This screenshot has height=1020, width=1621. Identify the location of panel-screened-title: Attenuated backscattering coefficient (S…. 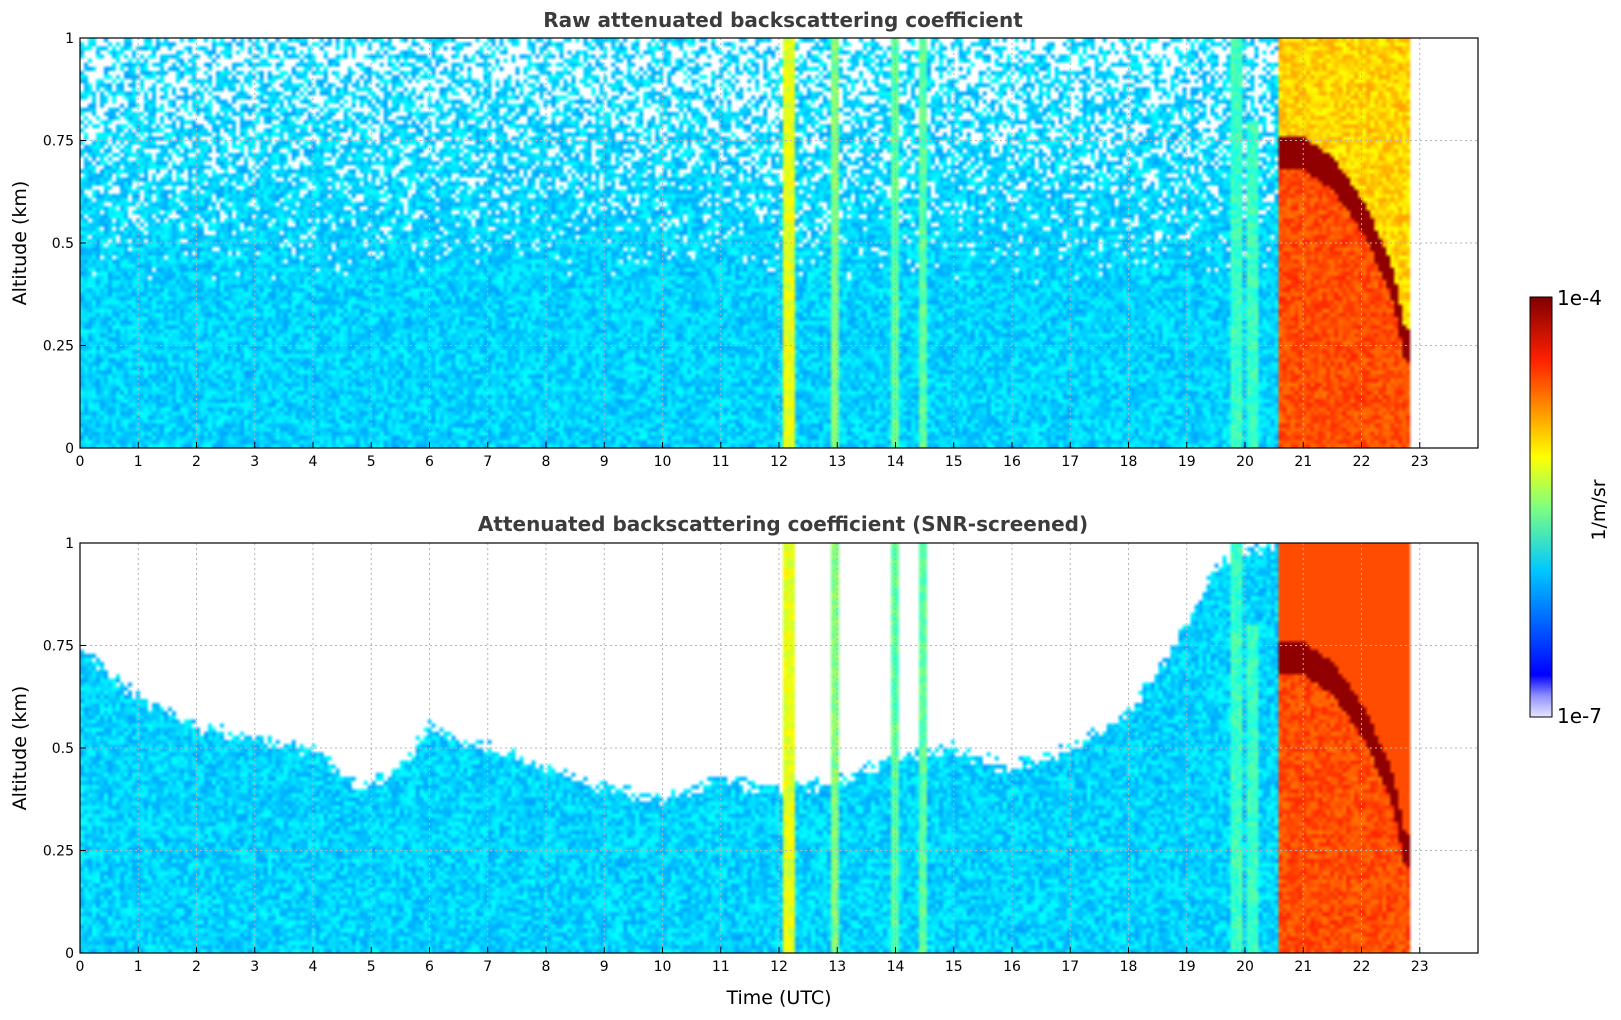
(783, 524).